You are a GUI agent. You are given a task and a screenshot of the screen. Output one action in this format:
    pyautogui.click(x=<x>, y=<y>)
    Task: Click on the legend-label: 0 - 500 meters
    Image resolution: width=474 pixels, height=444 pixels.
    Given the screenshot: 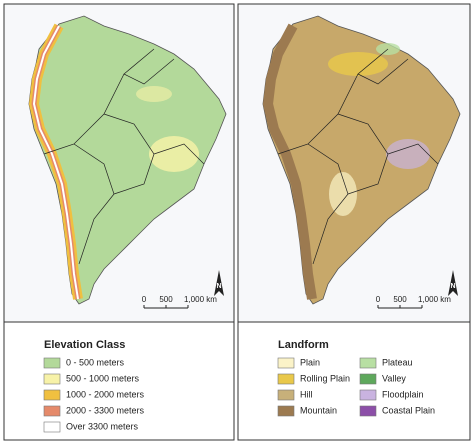 What is the action you would take?
    pyautogui.click(x=95, y=362)
    